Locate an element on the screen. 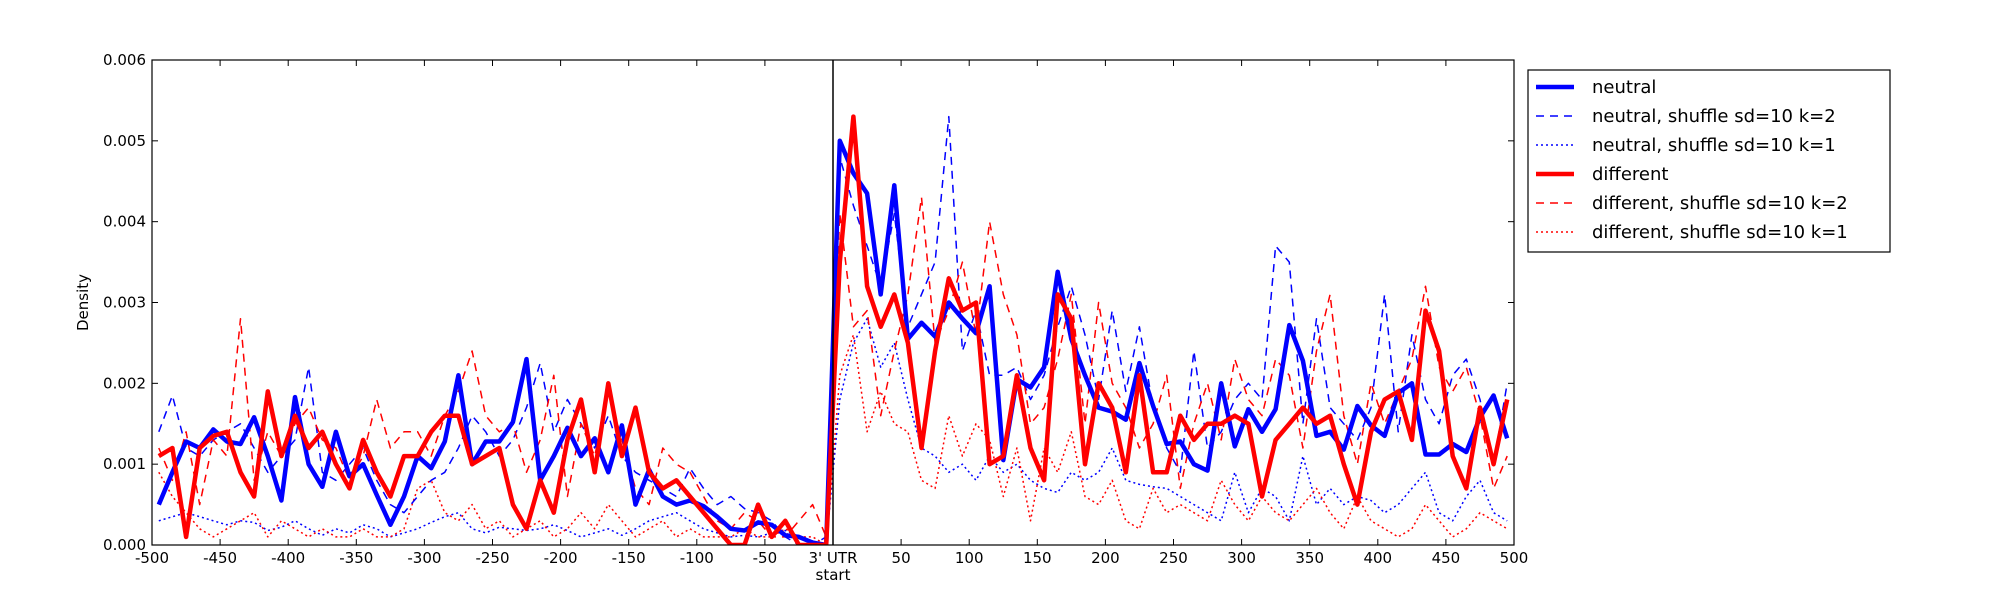  x-tick-label: 400 is located at coordinates (1377, 558).